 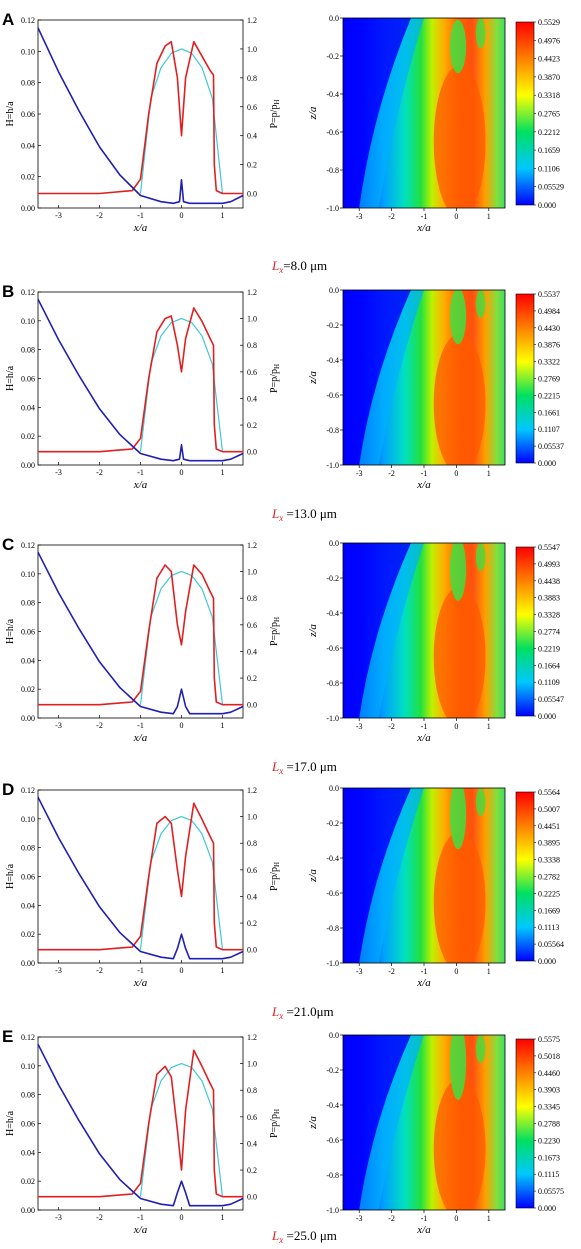 I want to click on caption-symbol: L, so click(x=275, y=265).